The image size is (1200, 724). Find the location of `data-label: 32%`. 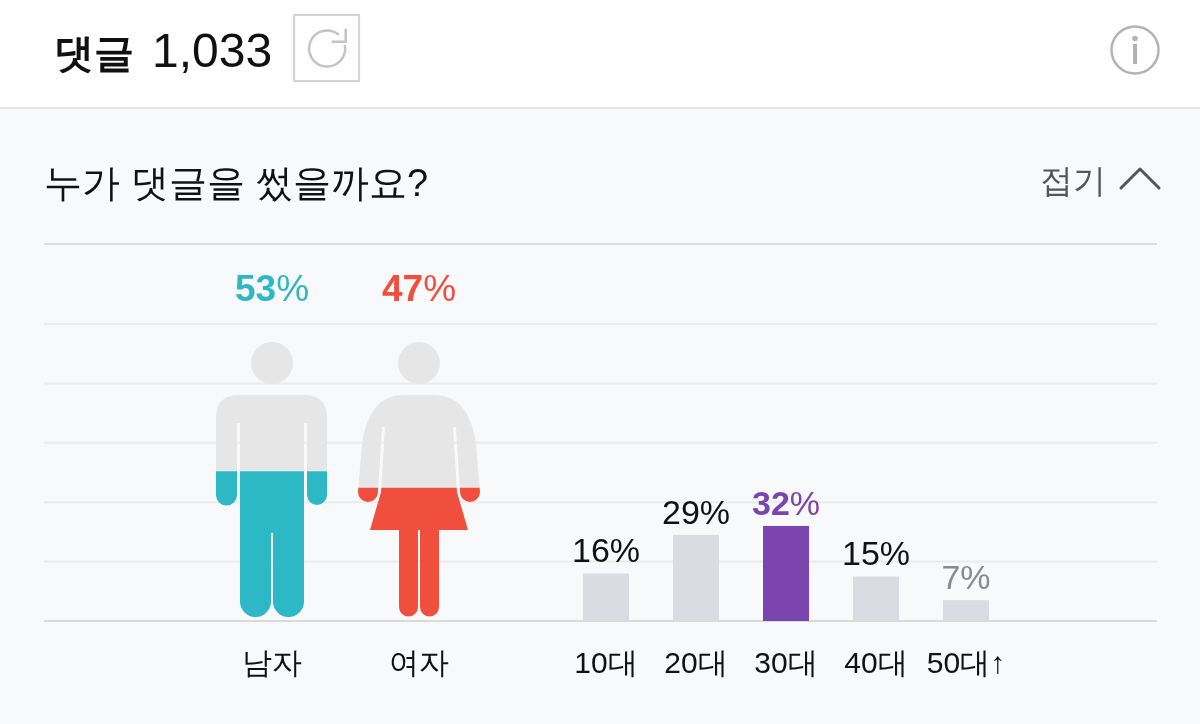

data-label: 32% is located at coordinates (786, 502).